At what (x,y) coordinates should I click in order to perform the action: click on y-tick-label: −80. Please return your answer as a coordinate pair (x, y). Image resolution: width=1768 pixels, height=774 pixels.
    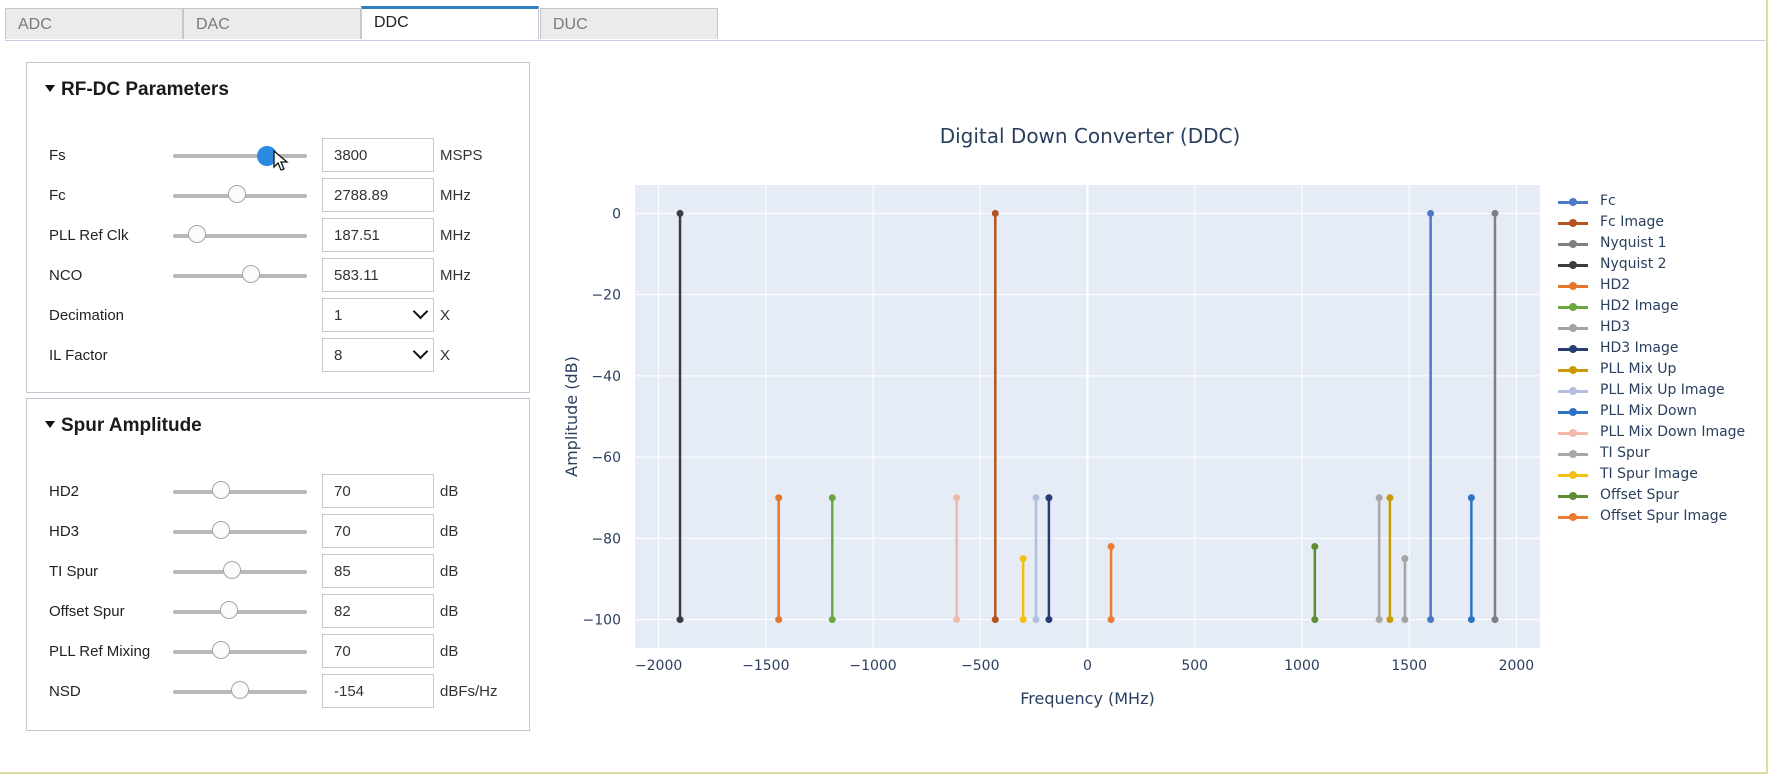
    Looking at the image, I should click on (606, 539).